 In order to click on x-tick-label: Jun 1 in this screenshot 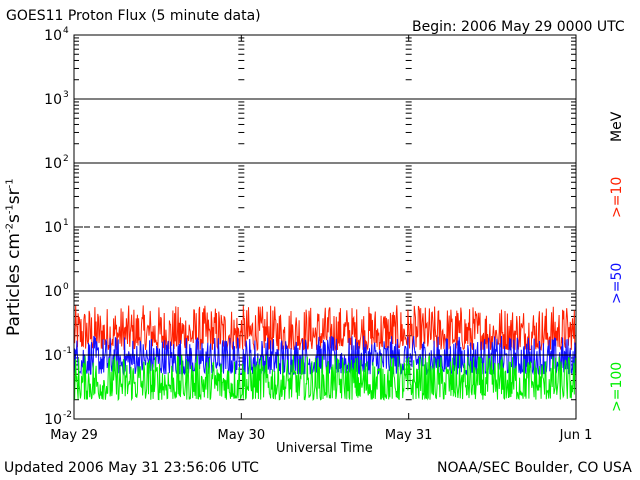, I will do `click(576, 435)`.